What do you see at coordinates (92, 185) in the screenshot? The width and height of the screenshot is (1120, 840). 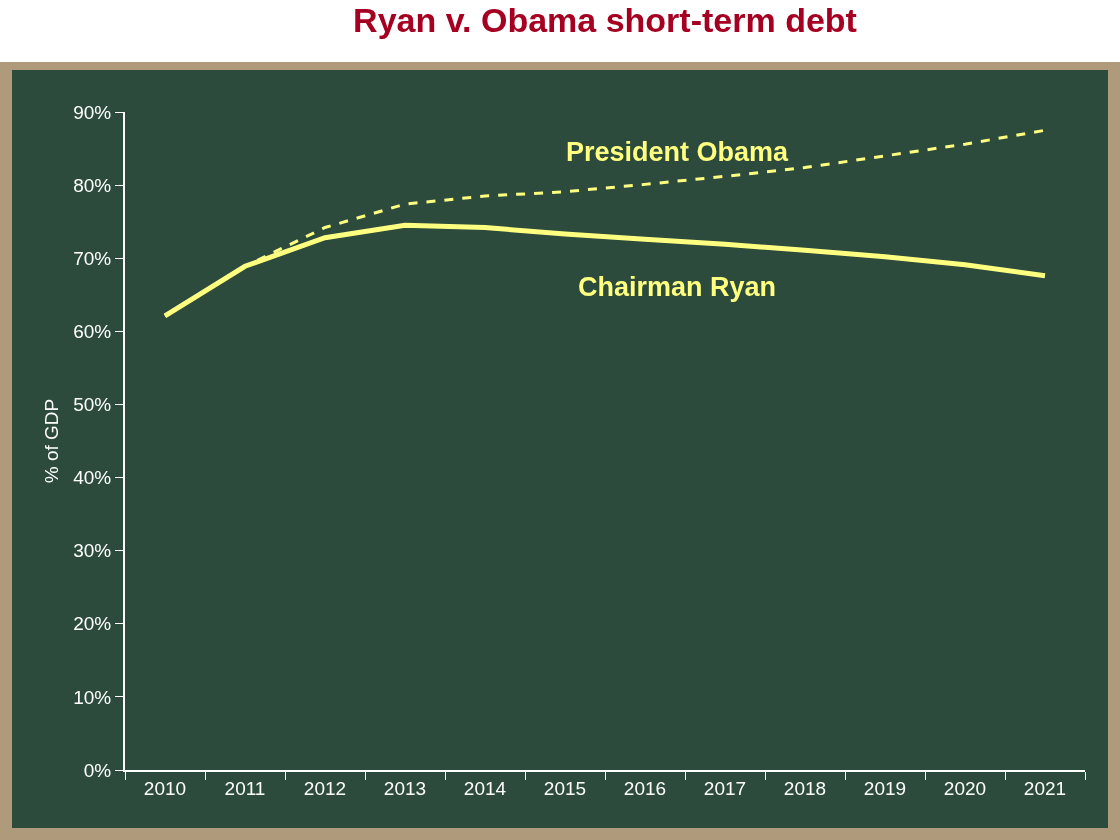 I see `y-tick-label: 80%` at bounding box center [92, 185].